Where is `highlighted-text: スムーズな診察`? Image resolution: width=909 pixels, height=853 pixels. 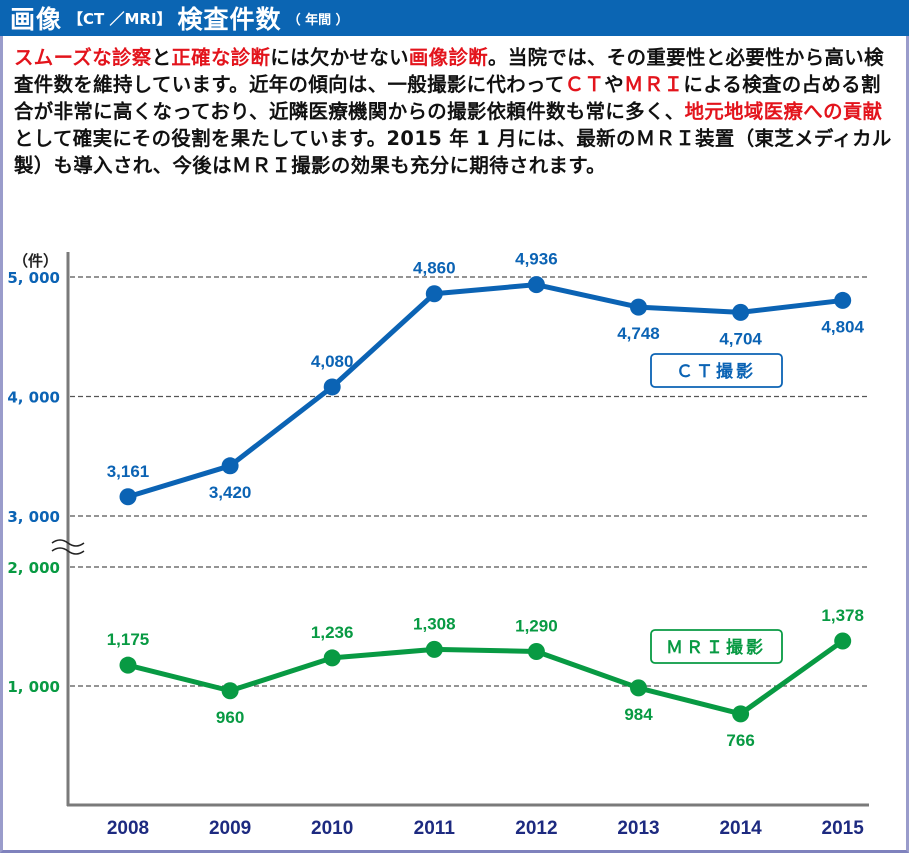 highlighted-text: スムーズな診察 is located at coordinates (83, 57).